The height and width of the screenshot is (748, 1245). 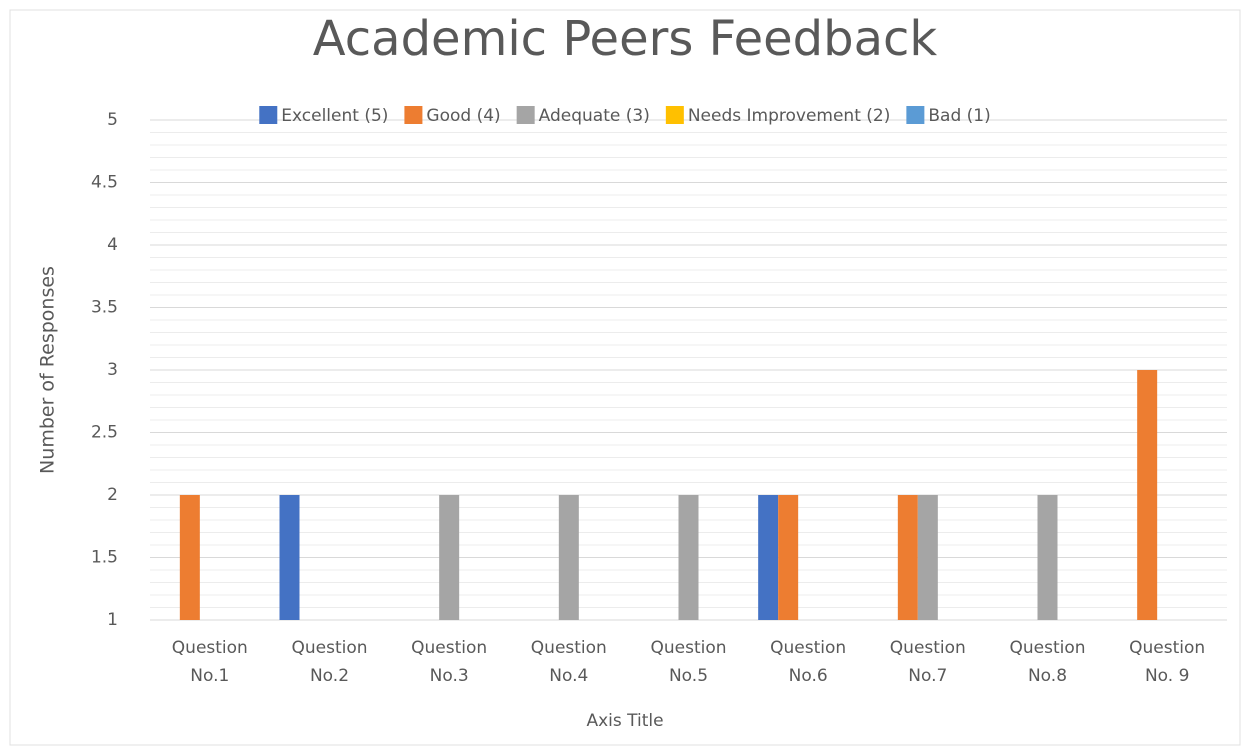 What do you see at coordinates (959, 116) in the screenshot?
I see `legend-label: Bad (1)` at bounding box center [959, 116].